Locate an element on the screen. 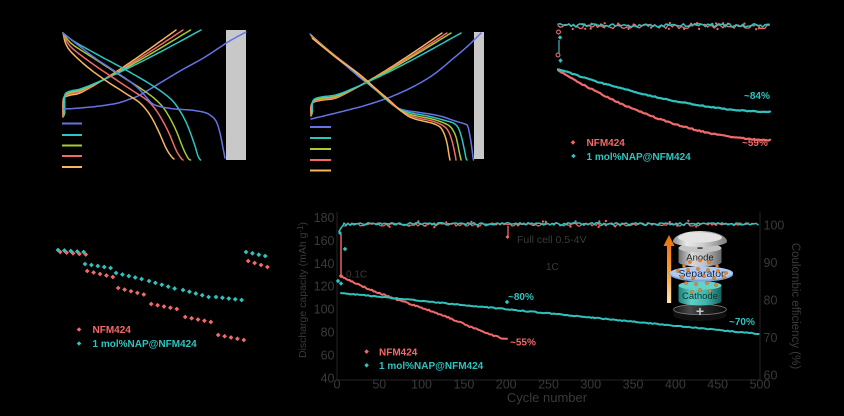 The image size is (844, 416). svg-text: 1C is located at coordinates (552, 267).